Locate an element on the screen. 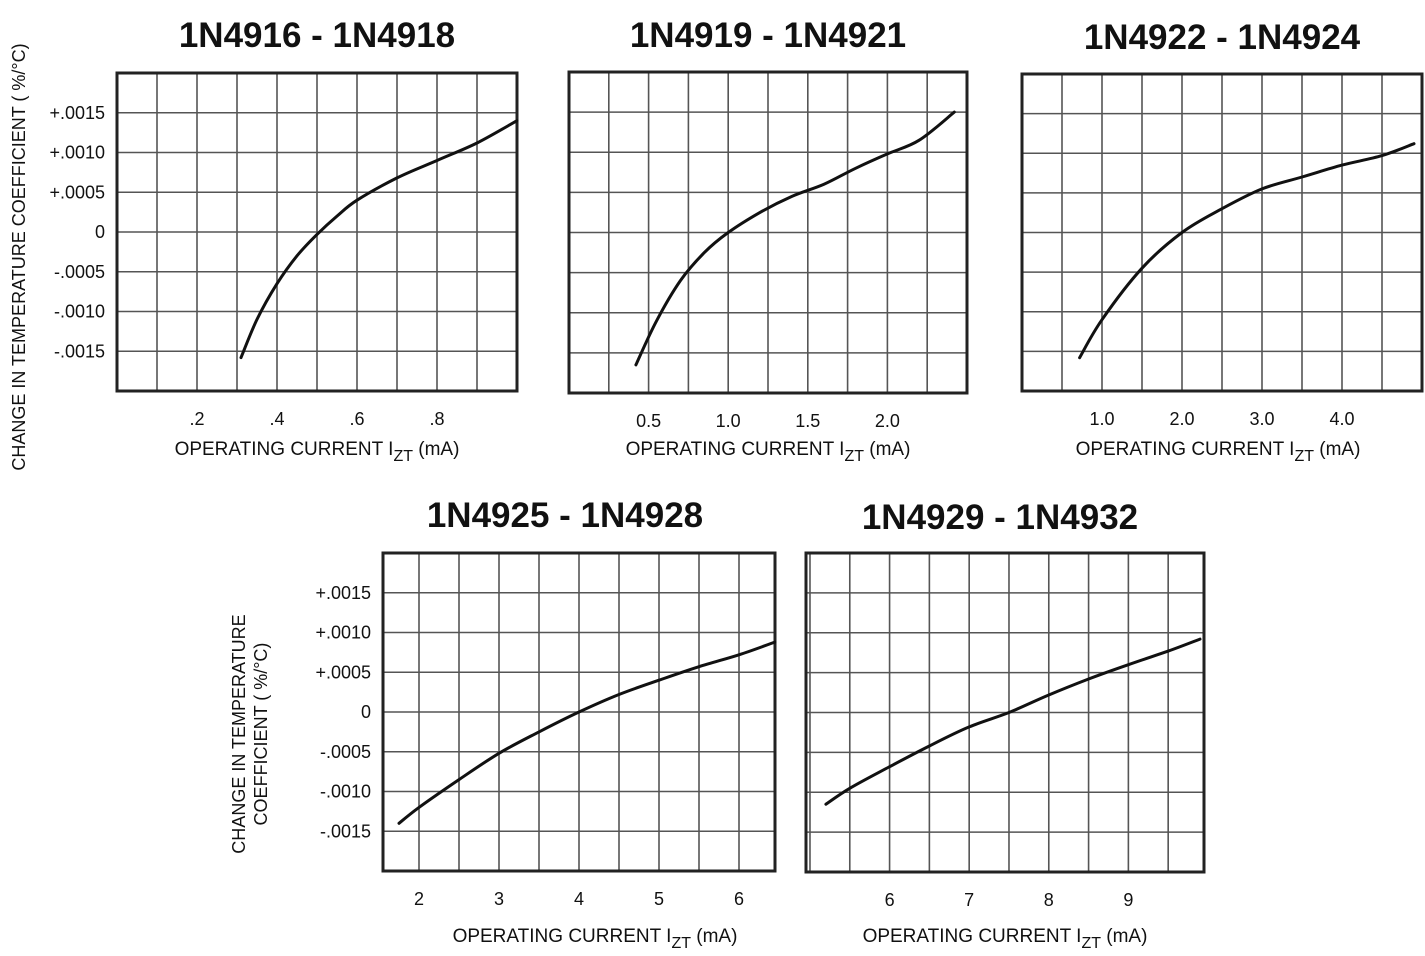 This screenshot has height=956, width=1425. x-tick-label: 3.0 is located at coordinates (1261, 419).